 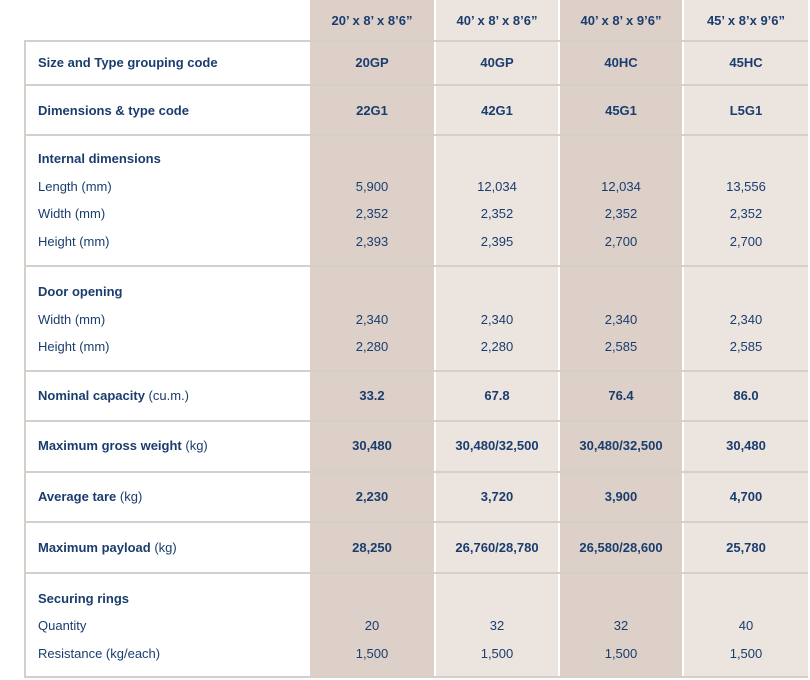 I want to click on row-label-text: Maximum payload, so click(x=94, y=547).